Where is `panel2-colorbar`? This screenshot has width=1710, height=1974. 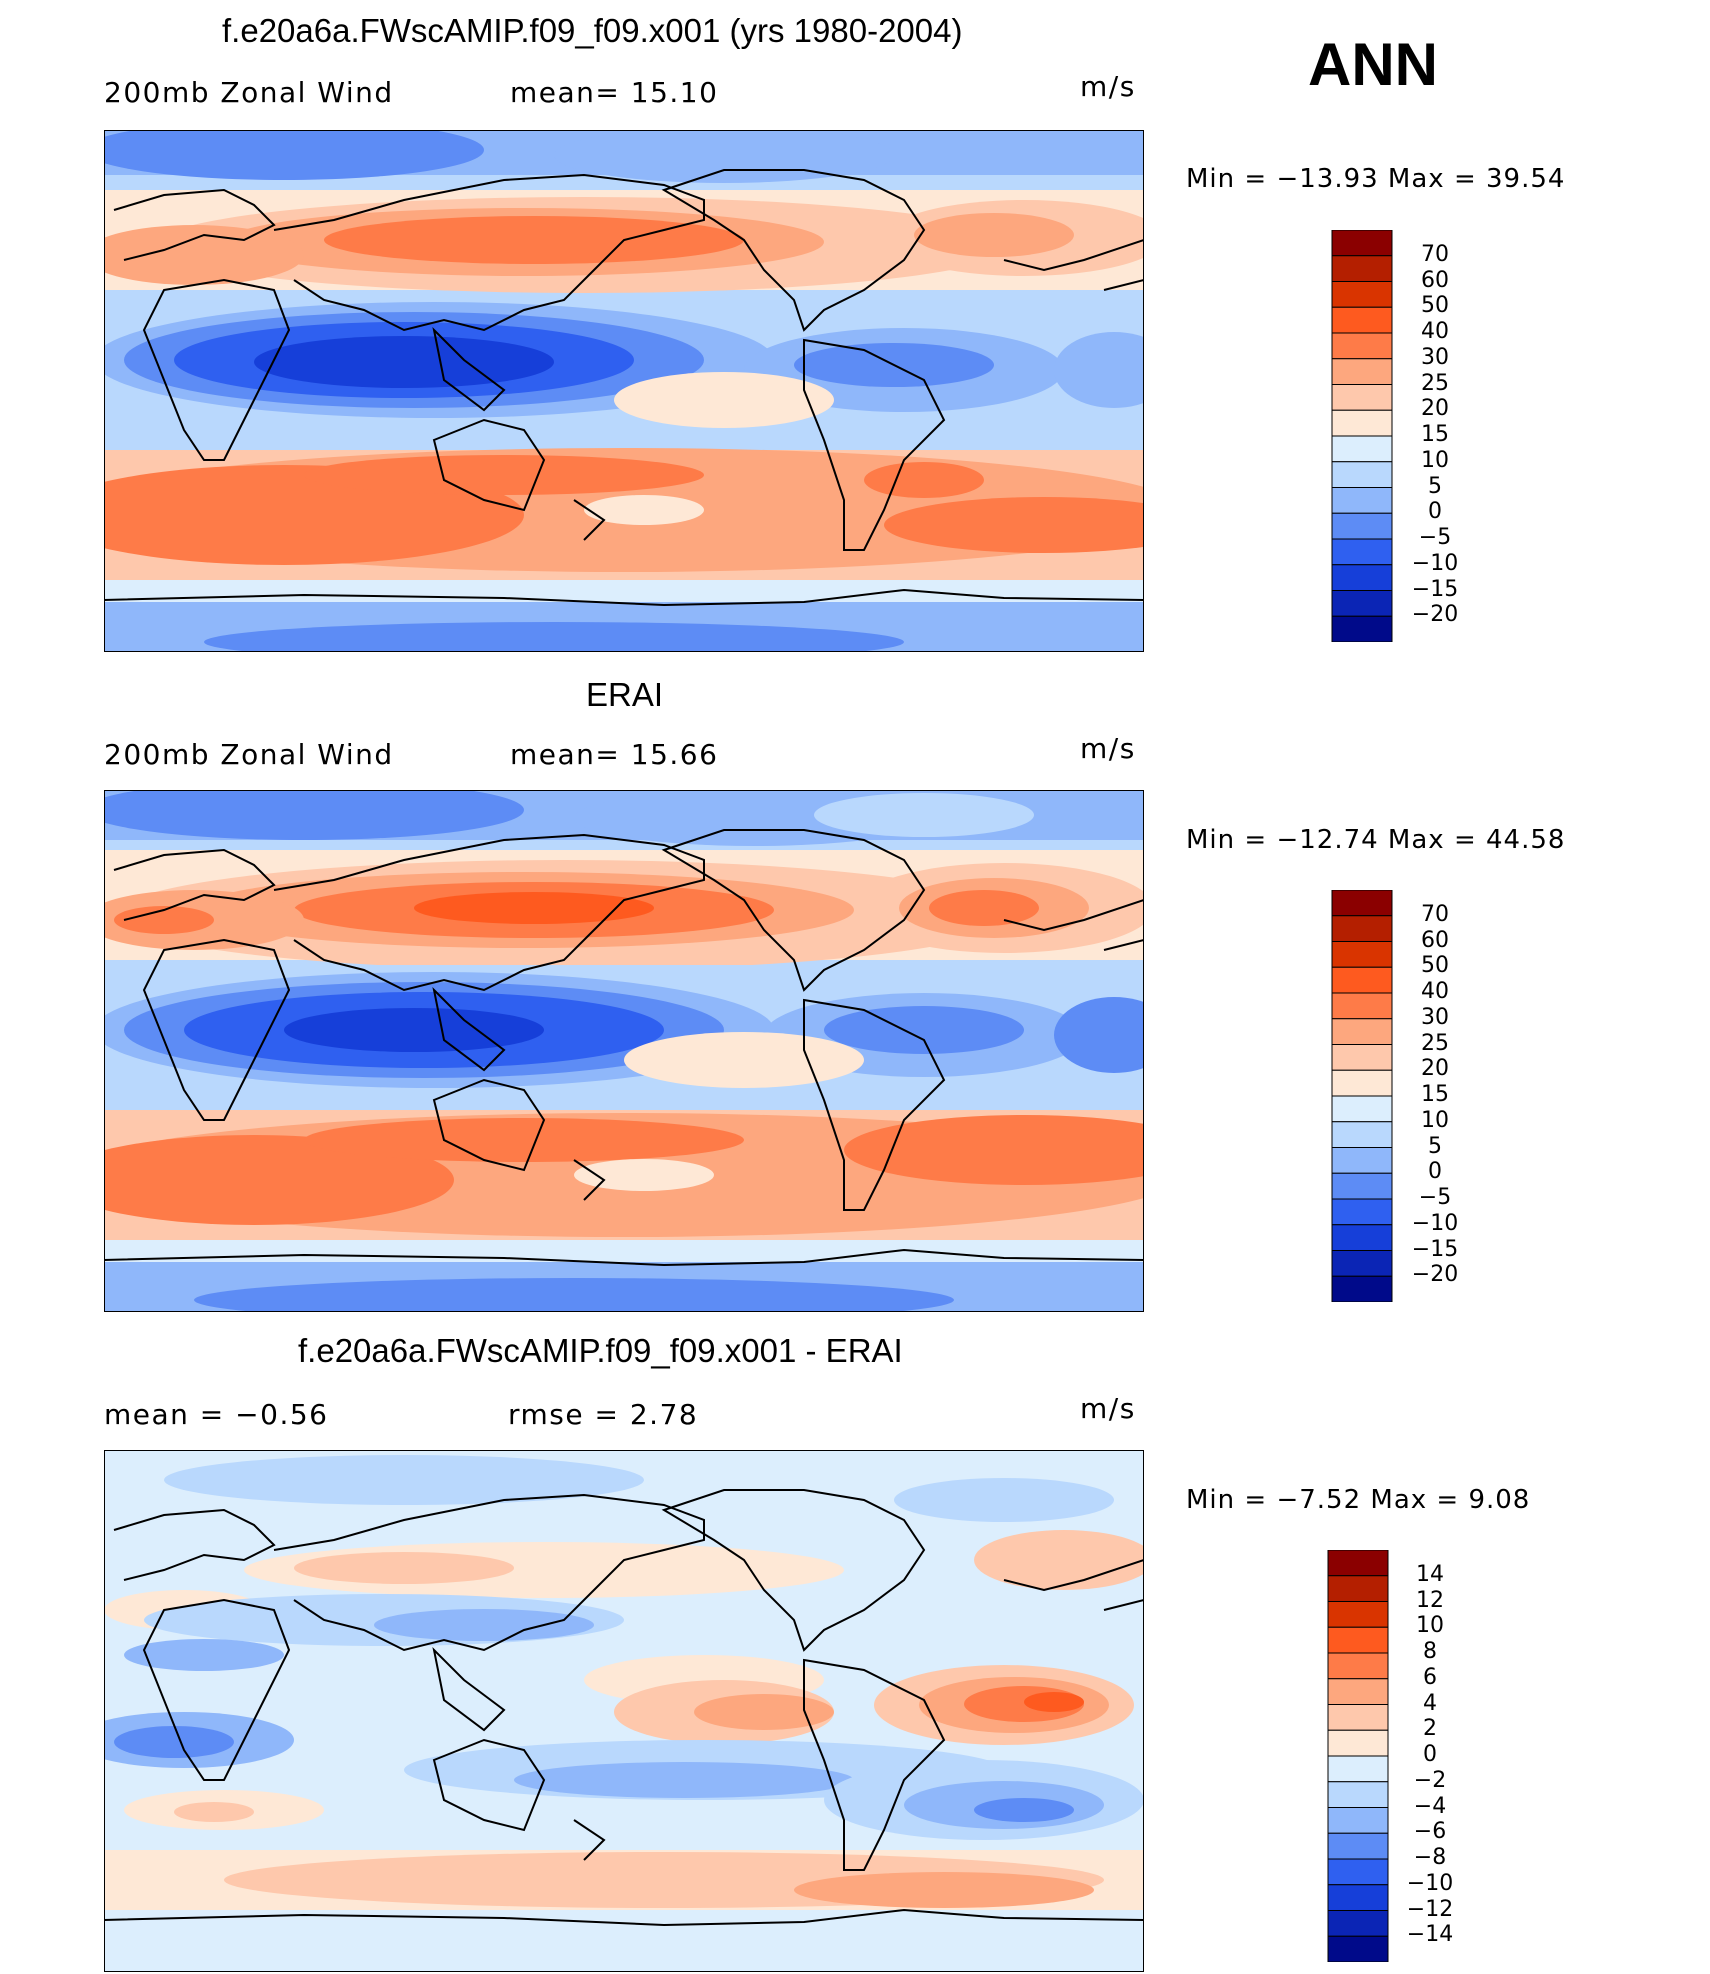 panel2-colorbar is located at coordinates (1362, 1096).